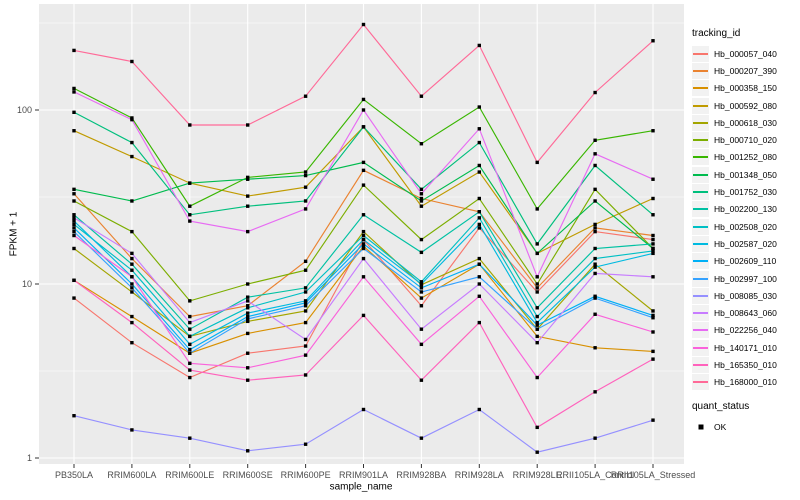 The image size is (800, 500). Describe the element at coordinates (29, 458) in the screenshot. I see `y-tick-label: 1` at that location.